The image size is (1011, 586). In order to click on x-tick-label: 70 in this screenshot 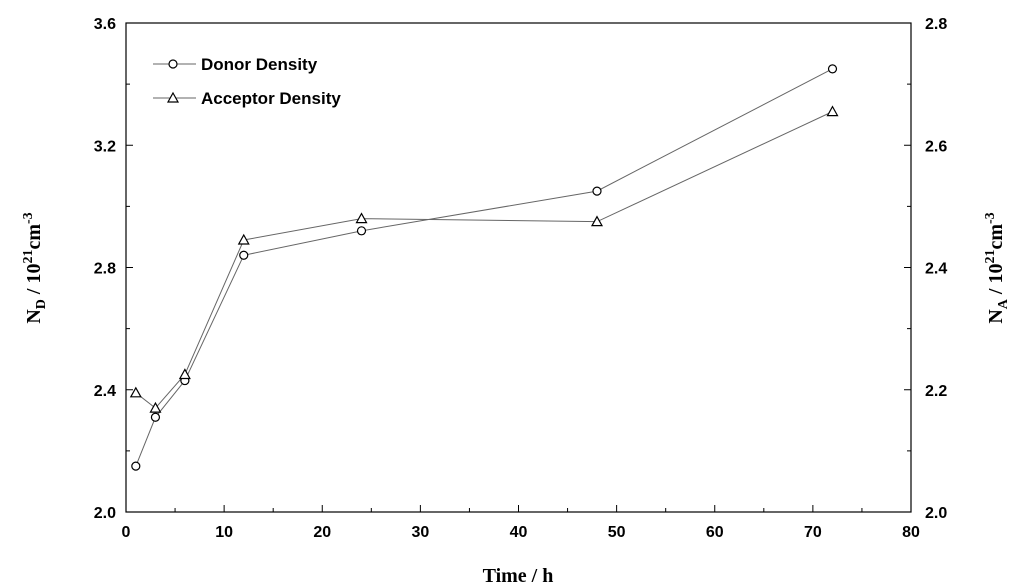, I will do `click(813, 532)`.